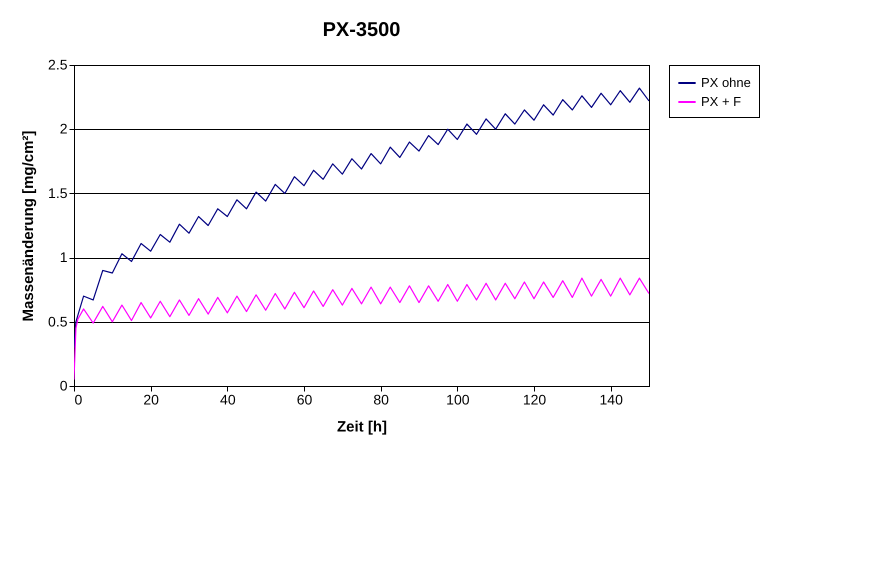 The image size is (880, 563). What do you see at coordinates (721, 101) in the screenshot?
I see `legend-label: PX + F` at bounding box center [721, 101].